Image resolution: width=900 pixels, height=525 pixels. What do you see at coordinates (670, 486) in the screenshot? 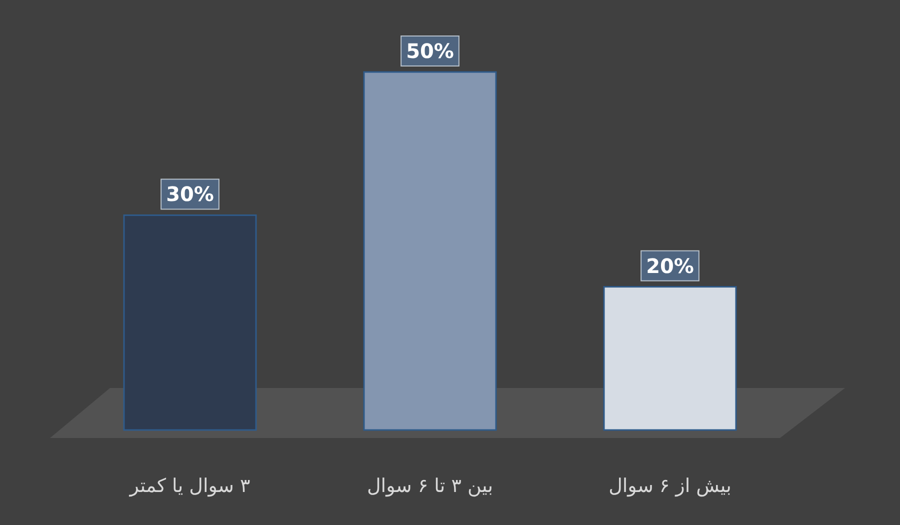
I see `x-tick-label: بیش از ۶ سوال` at bounding box center [670, 486].